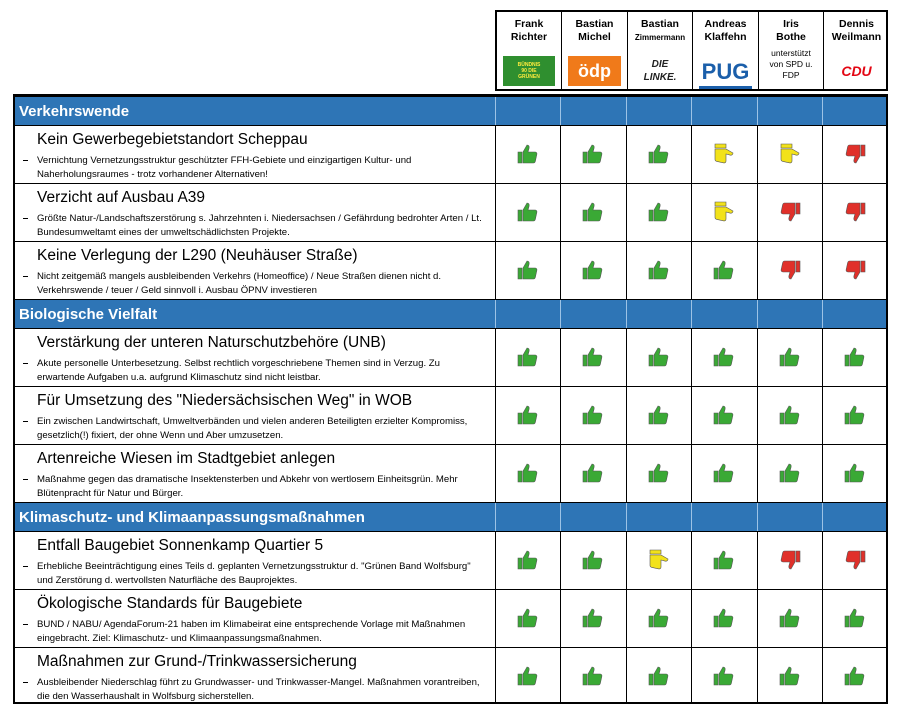  What do you see at coordinates (856, 50) in the screenshot?
I see `candidate: Dennis Weilmann CDU` at bounding box center [856, 50].